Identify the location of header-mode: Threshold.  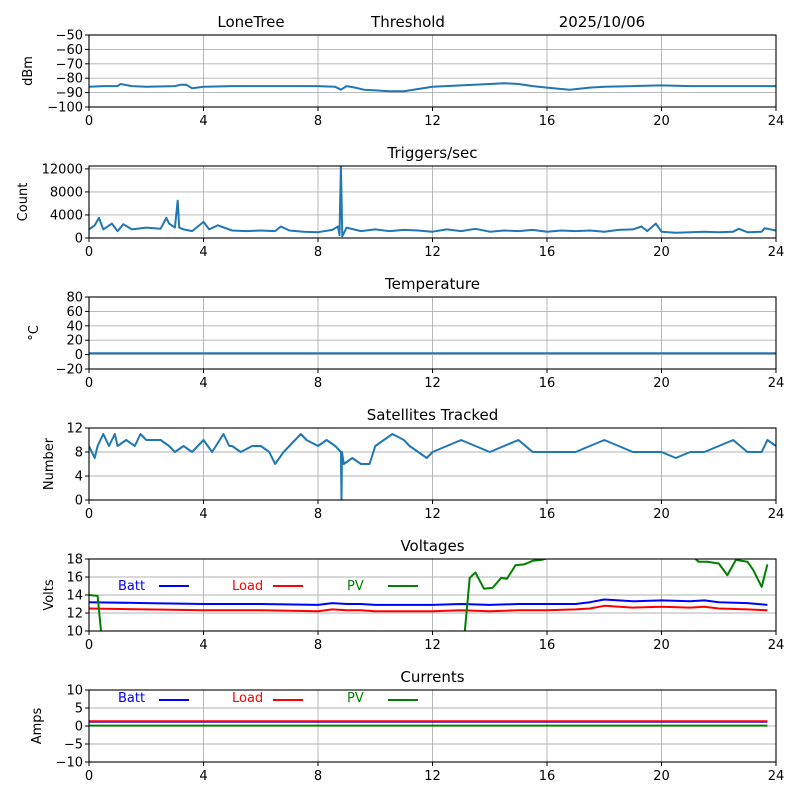
(407, 22).